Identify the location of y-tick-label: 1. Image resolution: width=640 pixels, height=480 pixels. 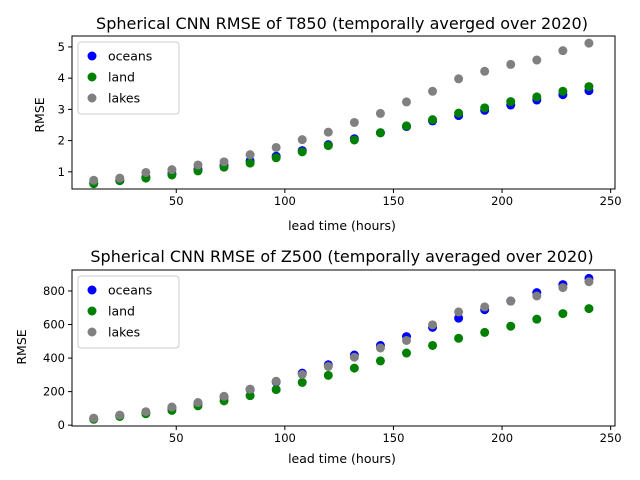
(61, 172).